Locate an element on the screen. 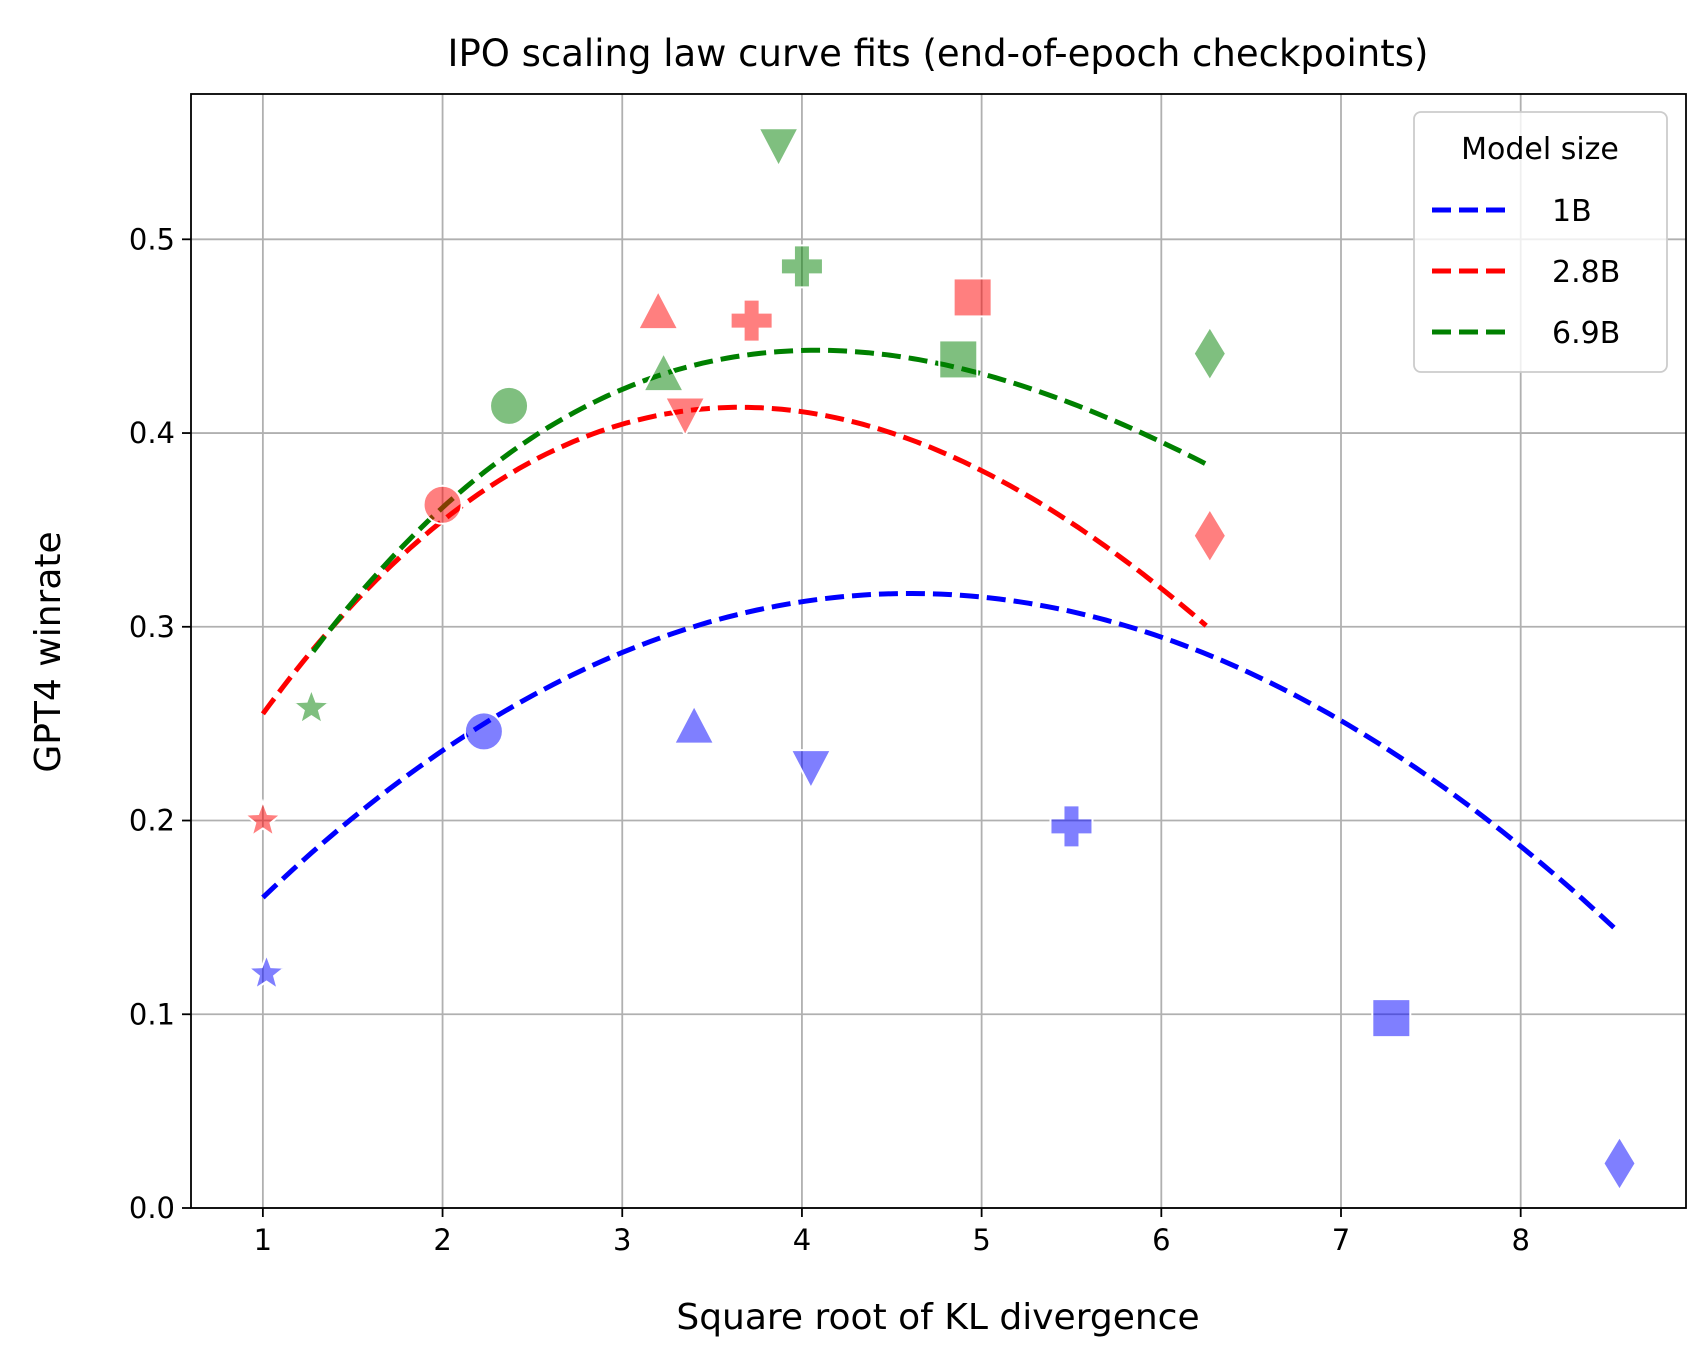 This screenshot has width=1708, height=1365. legend-items: 1B 2.8B 6.9B is located at coordinates (1526, 272).